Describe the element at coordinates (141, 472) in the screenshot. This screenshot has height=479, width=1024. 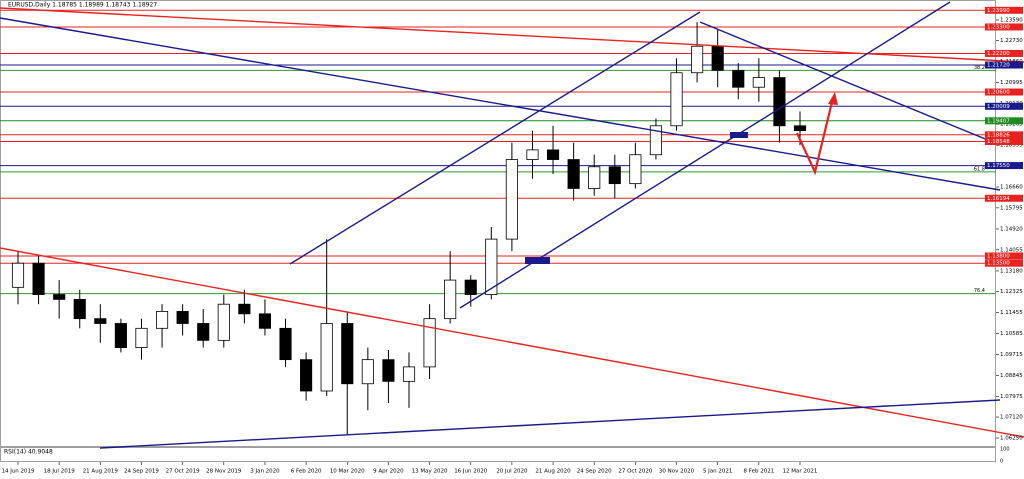
I see `x-tick-label: 24 Sep 2019` at that location.